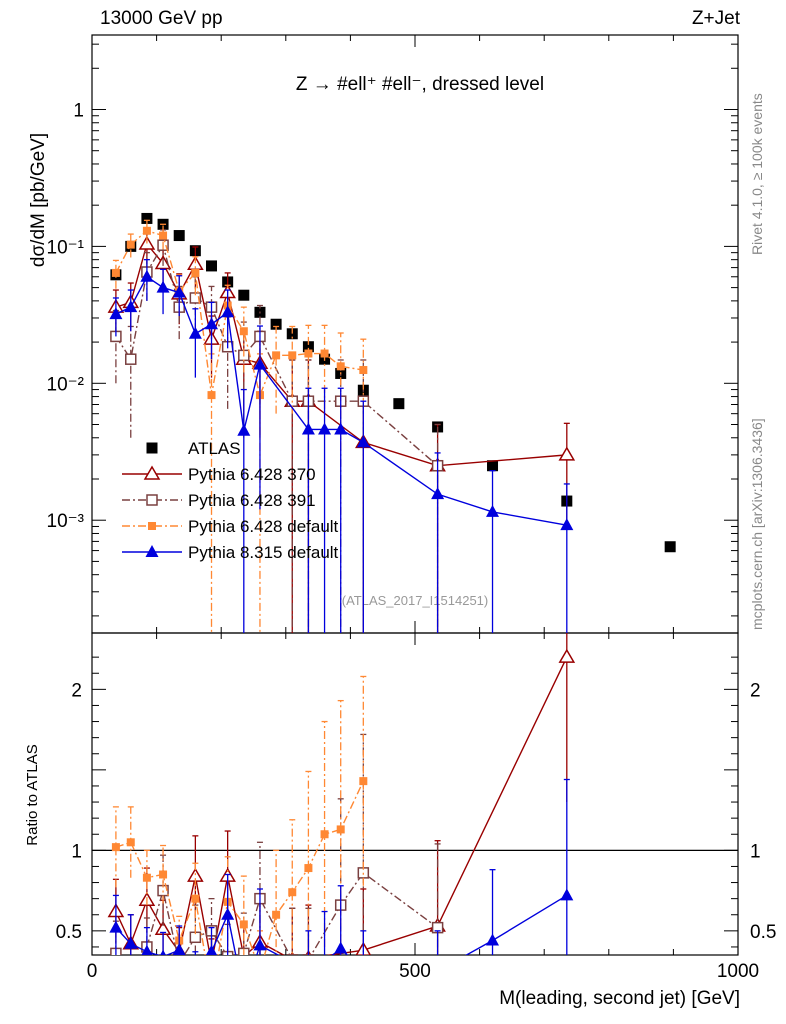 The image size is (786, 1024). Describe the element at coordinates (239, 314) in the screenshot. I see `series-line-pythia-6-428-default` at that location.